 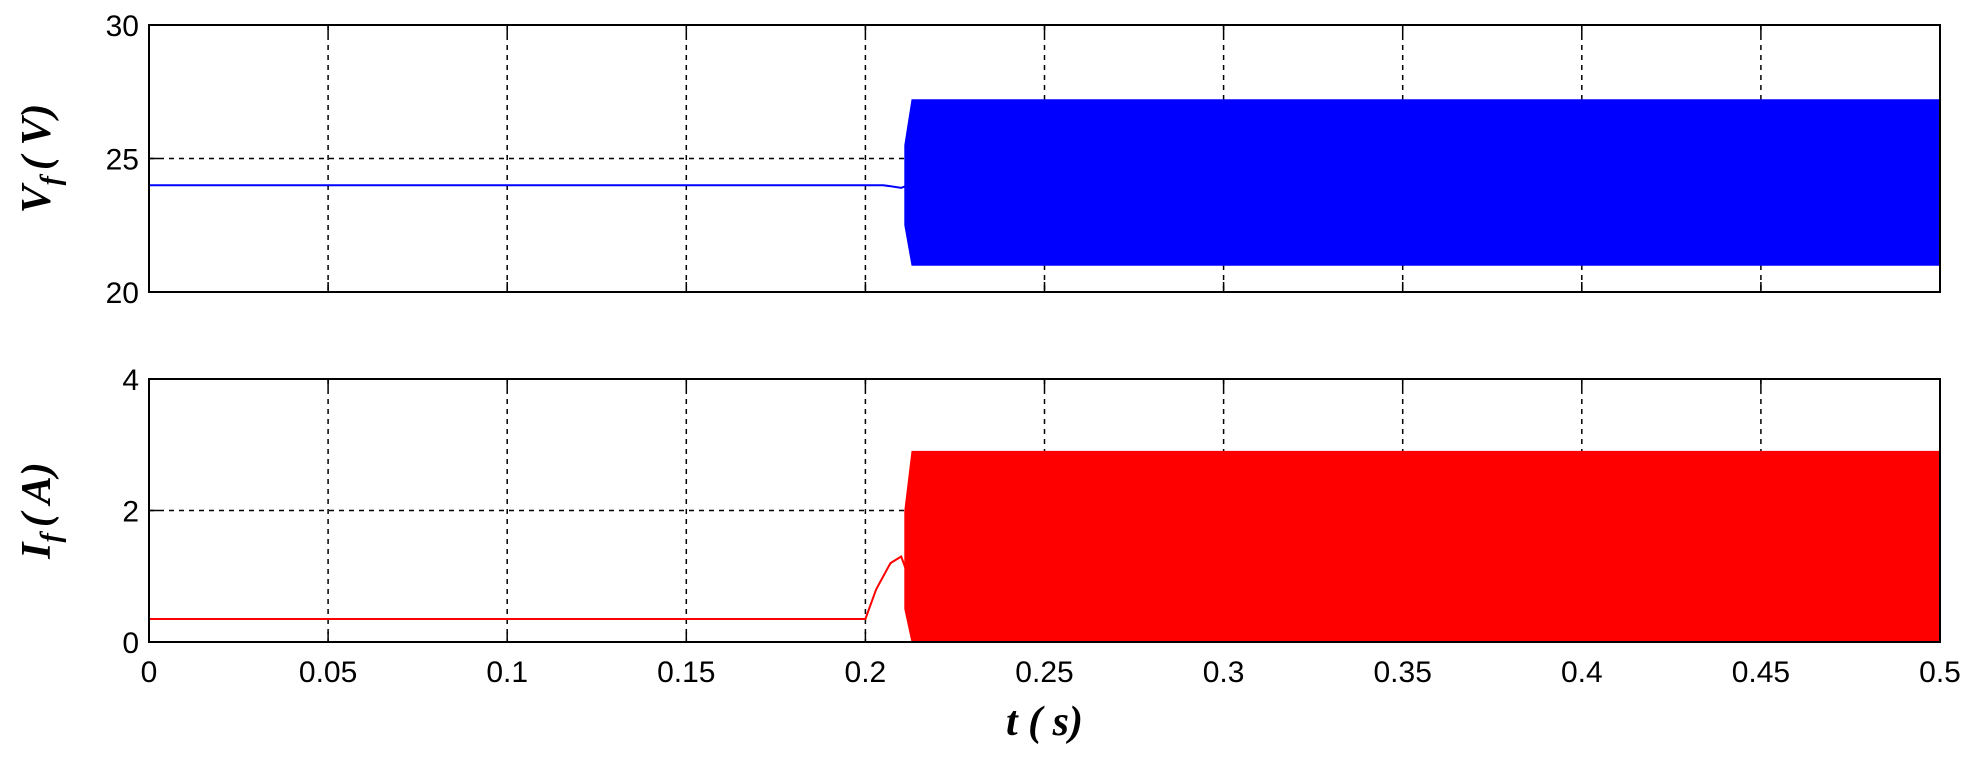 I want to click on y-tick-label: 20, so click(x=122, y=293).